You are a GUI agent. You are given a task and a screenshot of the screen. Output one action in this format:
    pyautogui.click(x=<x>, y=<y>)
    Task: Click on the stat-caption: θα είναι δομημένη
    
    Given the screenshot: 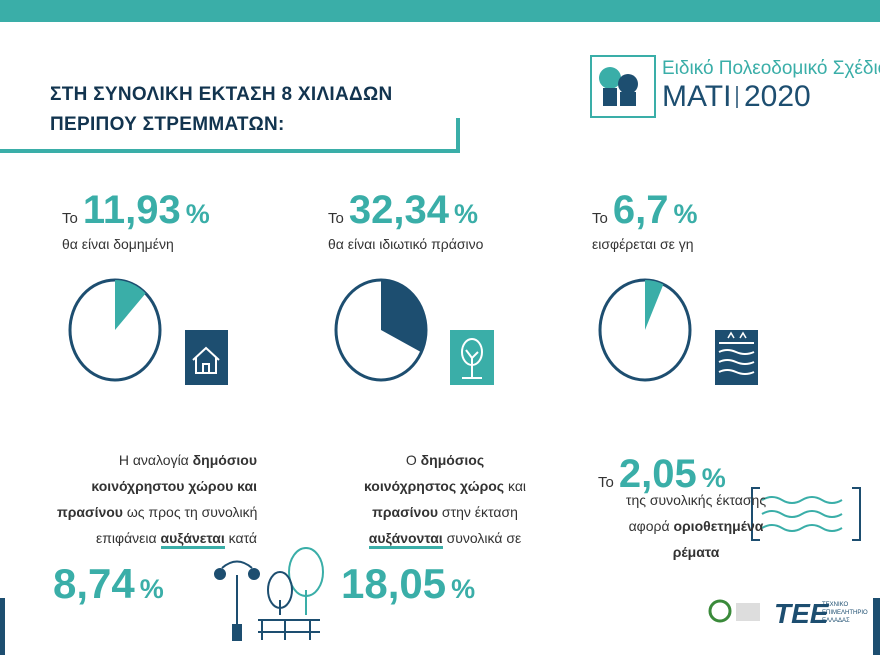 What is the action you would take?
    pyautogui.click(x=118, y=244)
    